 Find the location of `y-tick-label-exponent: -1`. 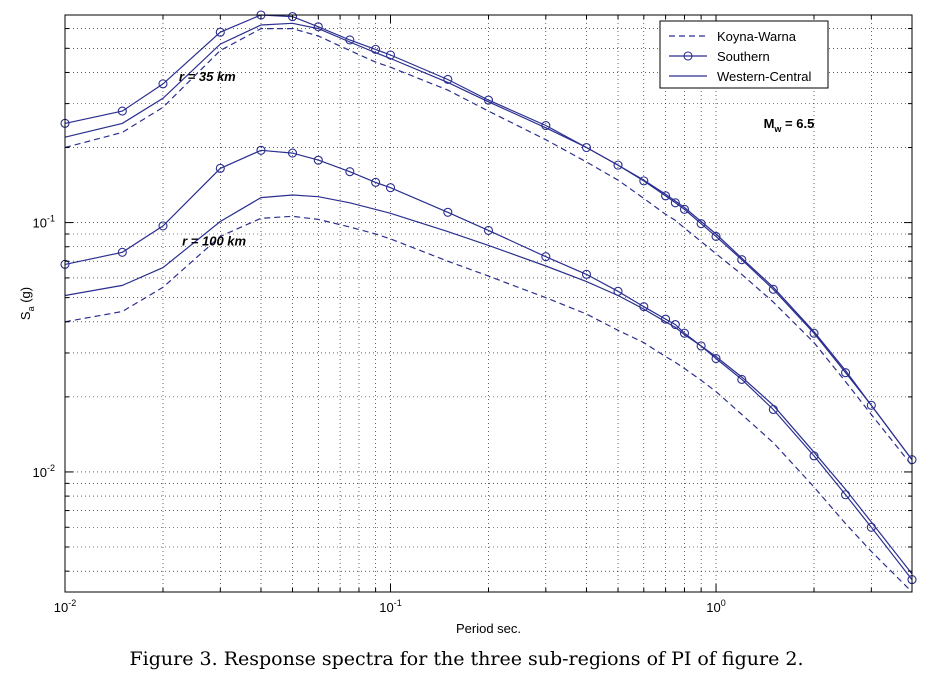

y-tick-label-exponent: -1 is located at coordinates (51, 219).